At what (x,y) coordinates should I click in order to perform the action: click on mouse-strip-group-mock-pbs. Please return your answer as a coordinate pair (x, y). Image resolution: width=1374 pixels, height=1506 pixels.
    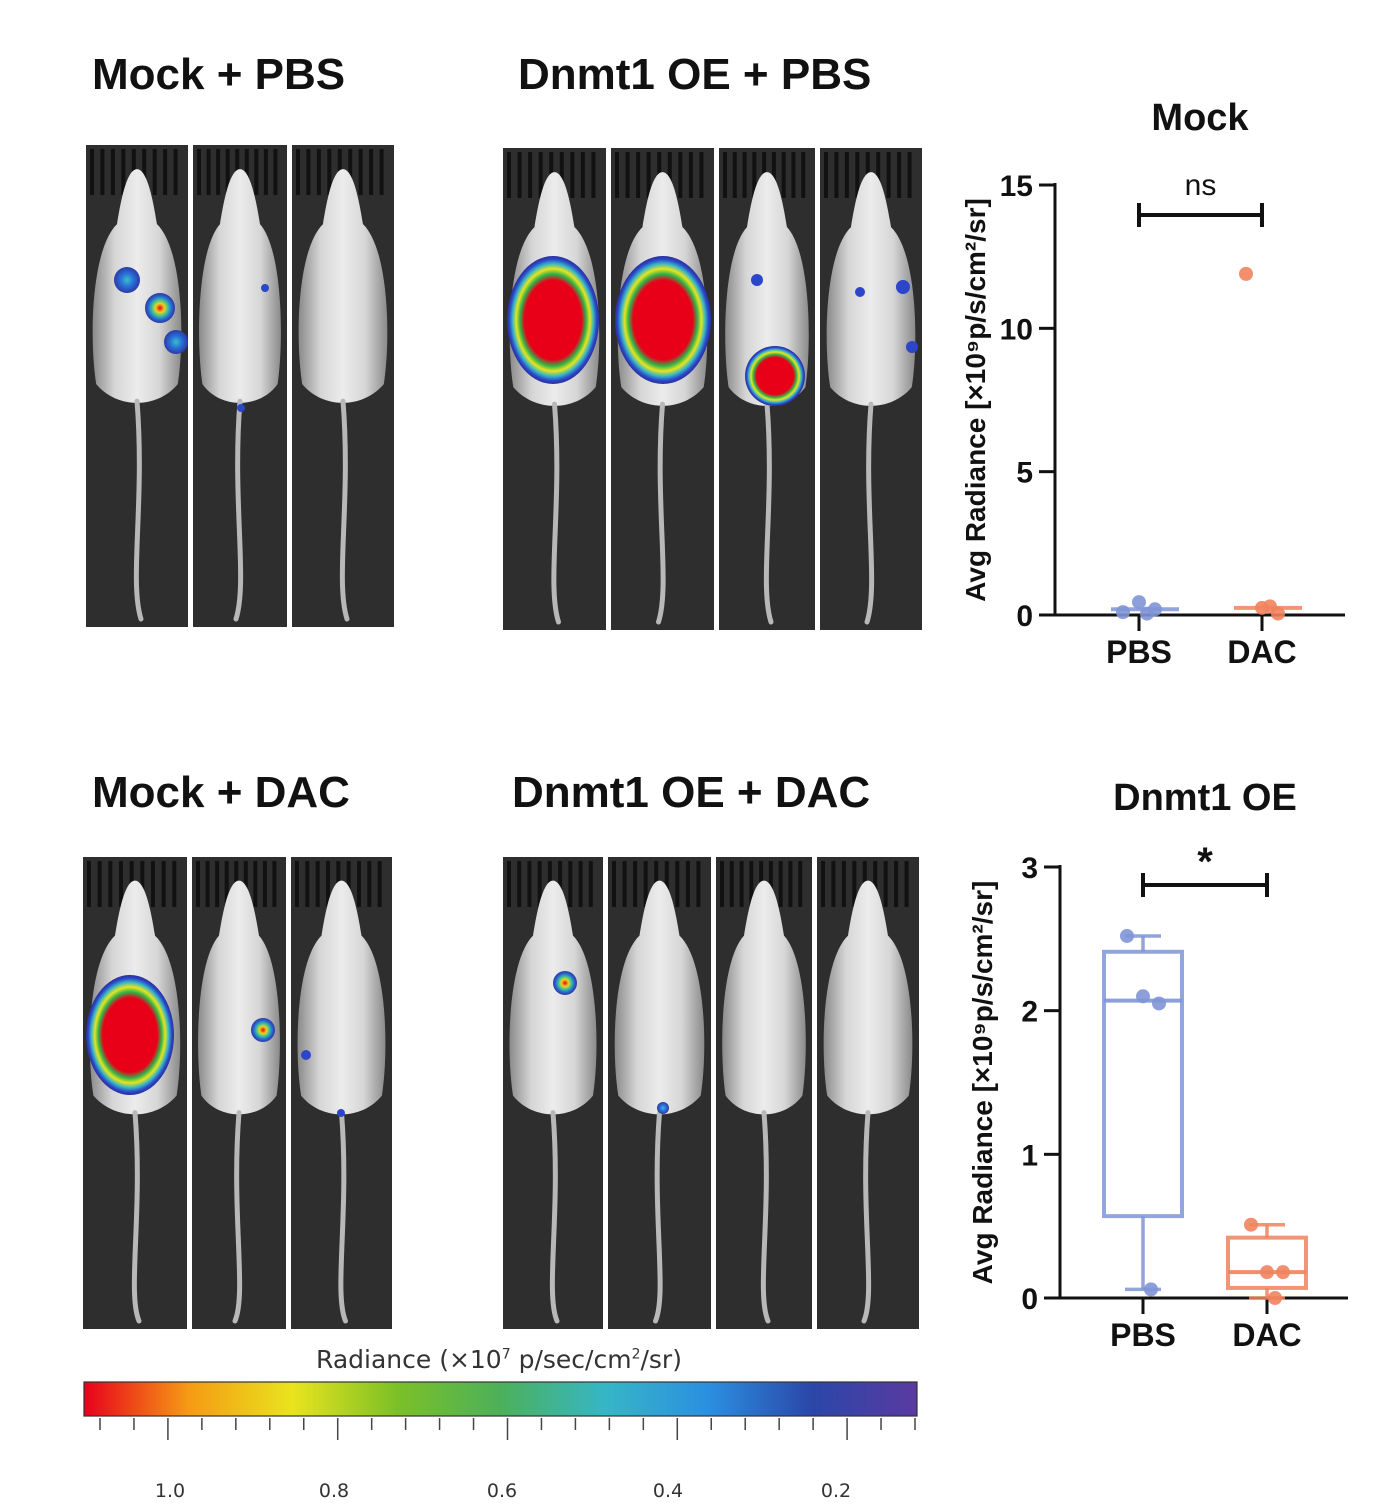
    Looking at the image, I should click on (240, 386).